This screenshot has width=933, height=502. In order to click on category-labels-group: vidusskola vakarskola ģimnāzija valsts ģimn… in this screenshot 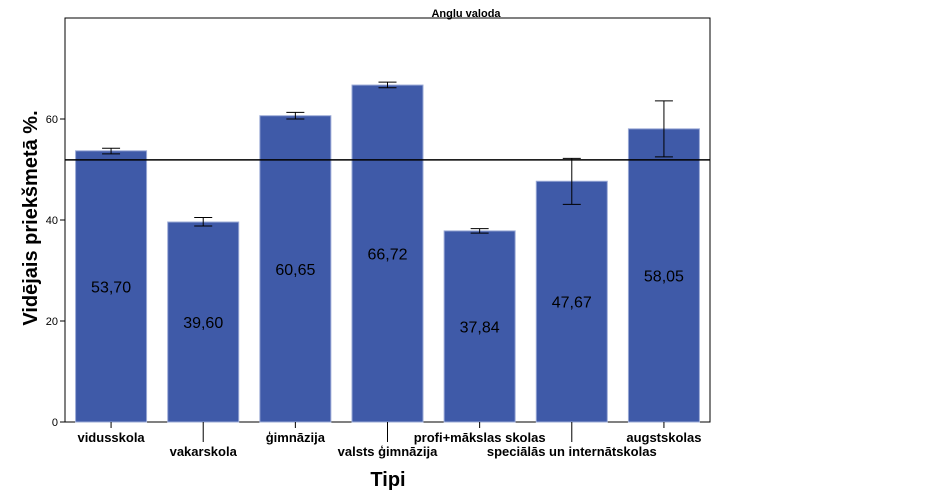, I will do `click(389, 440)`.